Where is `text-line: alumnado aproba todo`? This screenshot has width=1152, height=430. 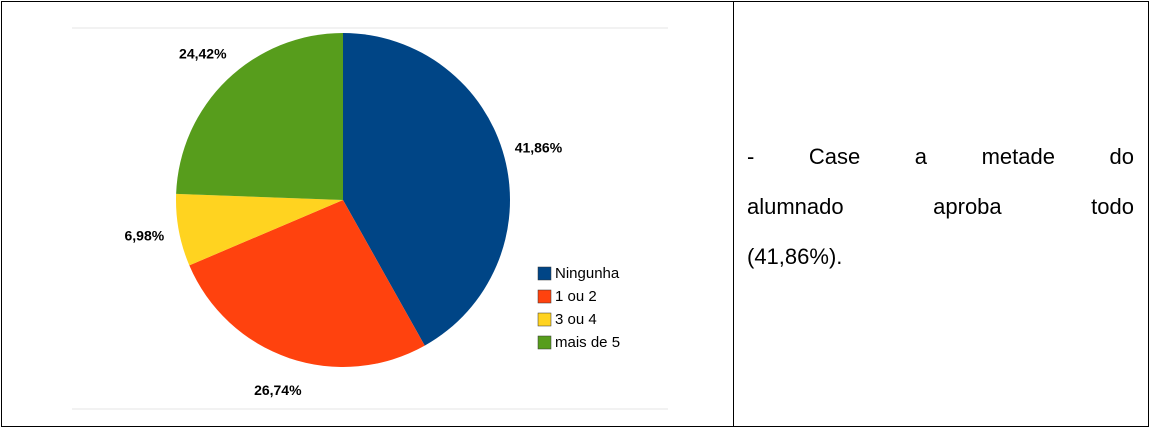 text-line: alumnado aproba todo is located at coordinates (940, 206).